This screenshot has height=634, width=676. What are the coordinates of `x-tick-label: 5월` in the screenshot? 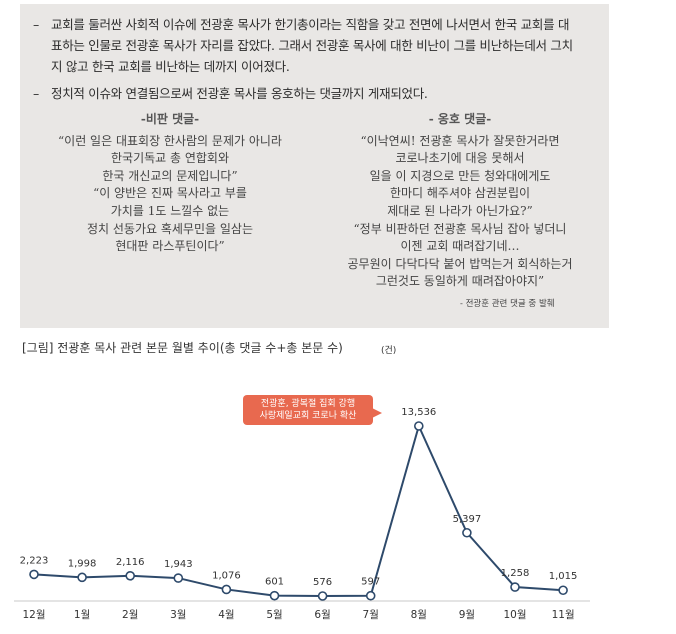 It's located at (274, 615).